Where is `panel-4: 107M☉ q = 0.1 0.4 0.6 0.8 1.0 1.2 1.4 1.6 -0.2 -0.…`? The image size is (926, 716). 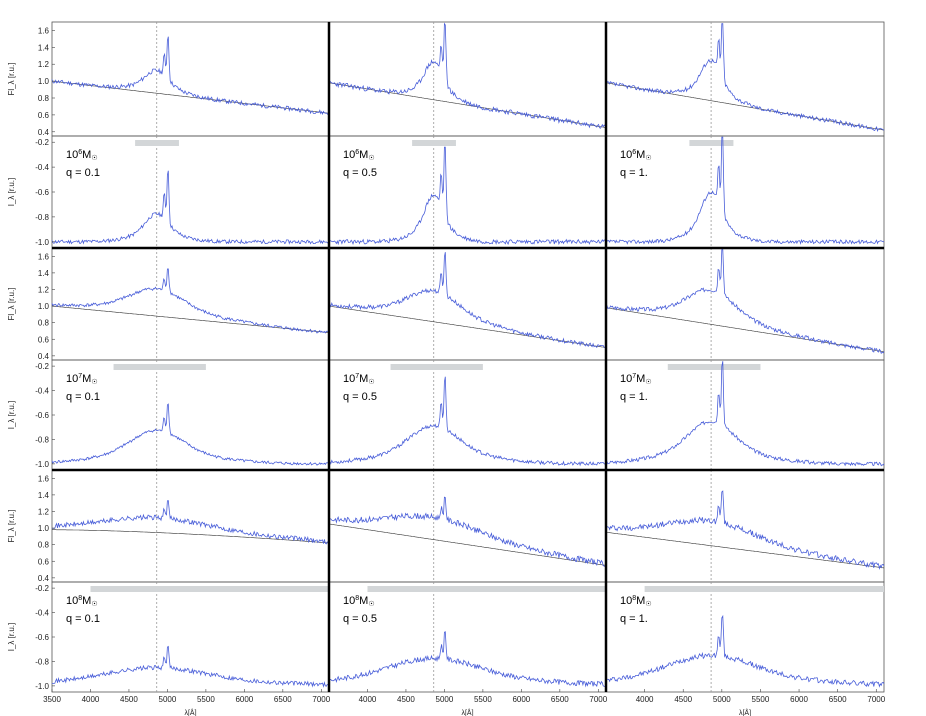 panel-4: 107M☉ q = 0.1 0.4 0.6 0.8 1.0 1.2 1.4 1.6 -0.2 -0.… is located at coordinates (168, 359).